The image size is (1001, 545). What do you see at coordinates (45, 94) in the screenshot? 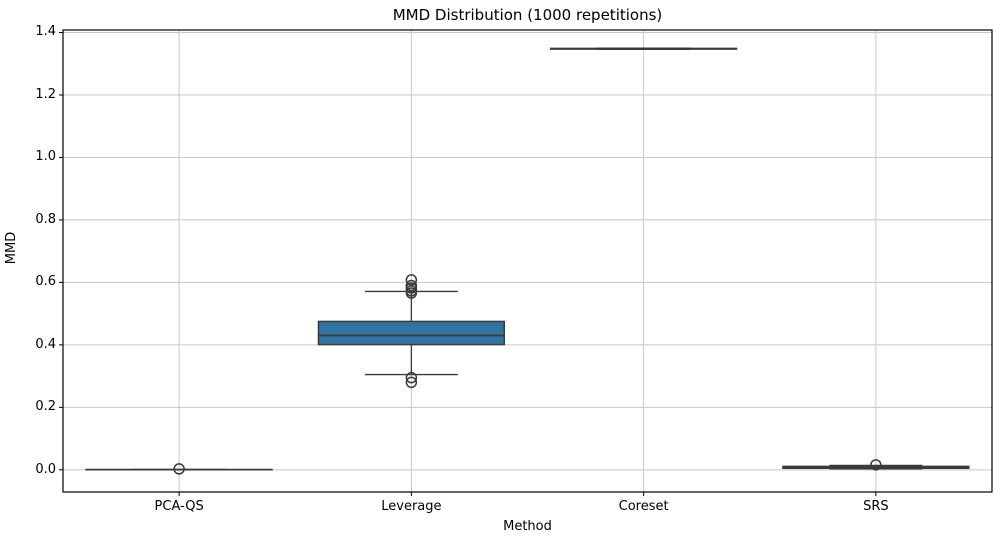
I see `y-tick-label: 1.2` at bounding box center [45, 94].